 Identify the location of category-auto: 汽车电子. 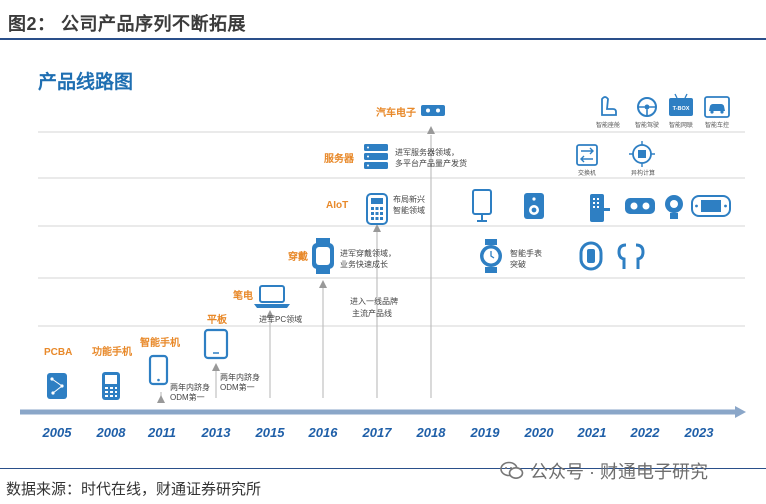
(396, 112).